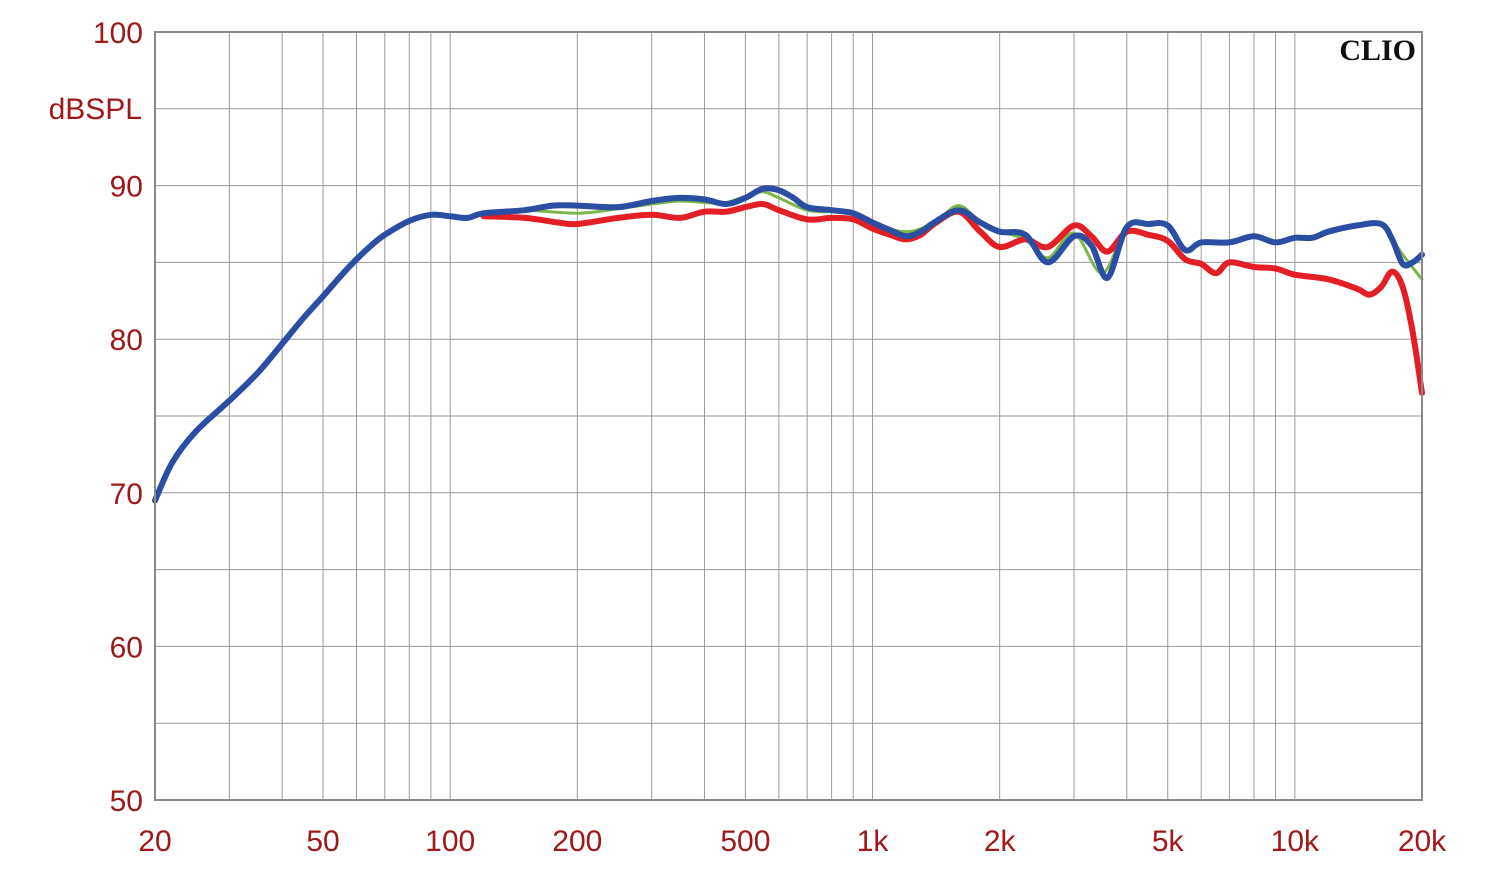  Describe the element at coordinates (1295, 841) in the screenshot. I see `x-tick-label: 10k` at that location.